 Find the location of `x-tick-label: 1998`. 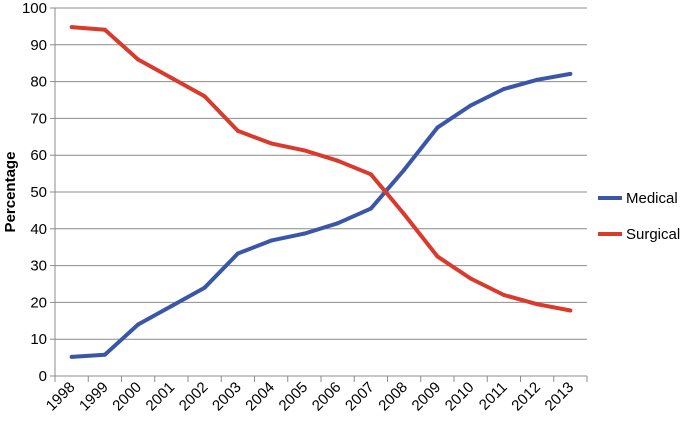

x-tick-label: 1998 is located at coordinates (61, 397).